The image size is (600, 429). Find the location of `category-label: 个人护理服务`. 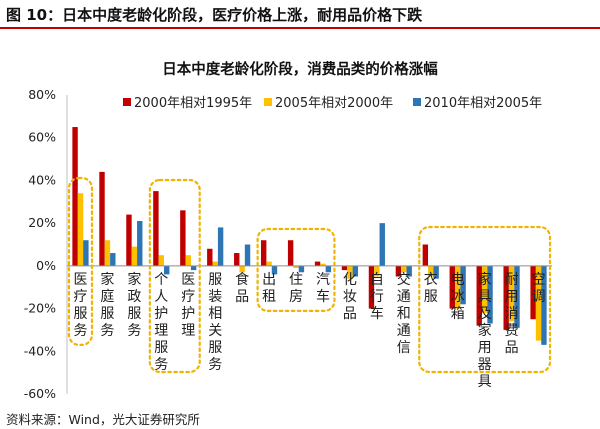

category-label: 个人护理服务 is located at coordinates (161, 322).